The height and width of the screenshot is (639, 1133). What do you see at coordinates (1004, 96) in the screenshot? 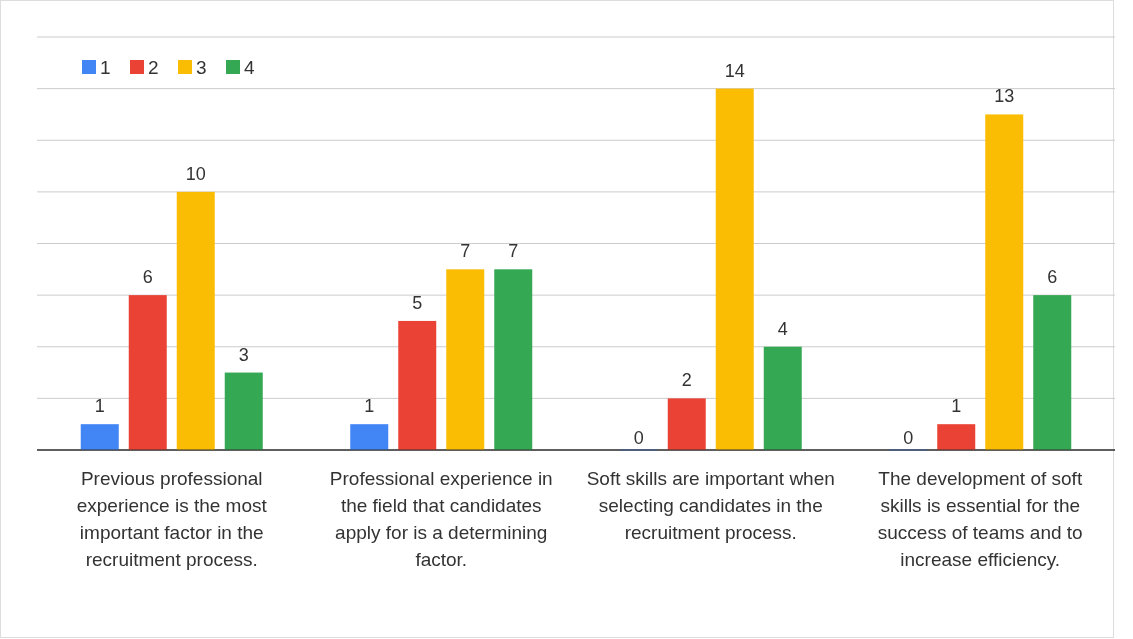
I see `data-label: 13` at bounding box center [1004, 96].